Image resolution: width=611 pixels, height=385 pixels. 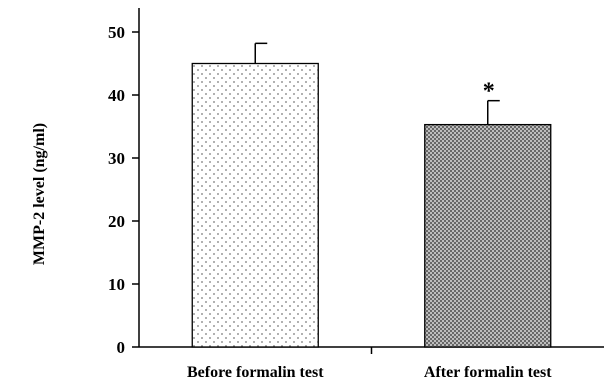 I want to click on error-bars-group, so click(x=377, y=83).